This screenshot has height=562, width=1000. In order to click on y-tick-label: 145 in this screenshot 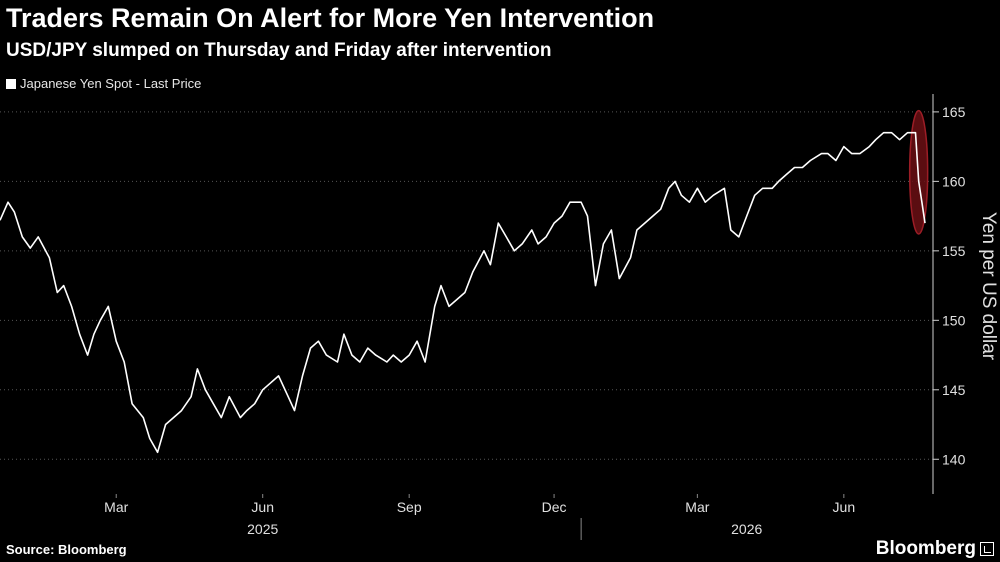, I will do `click(954, 390)`.